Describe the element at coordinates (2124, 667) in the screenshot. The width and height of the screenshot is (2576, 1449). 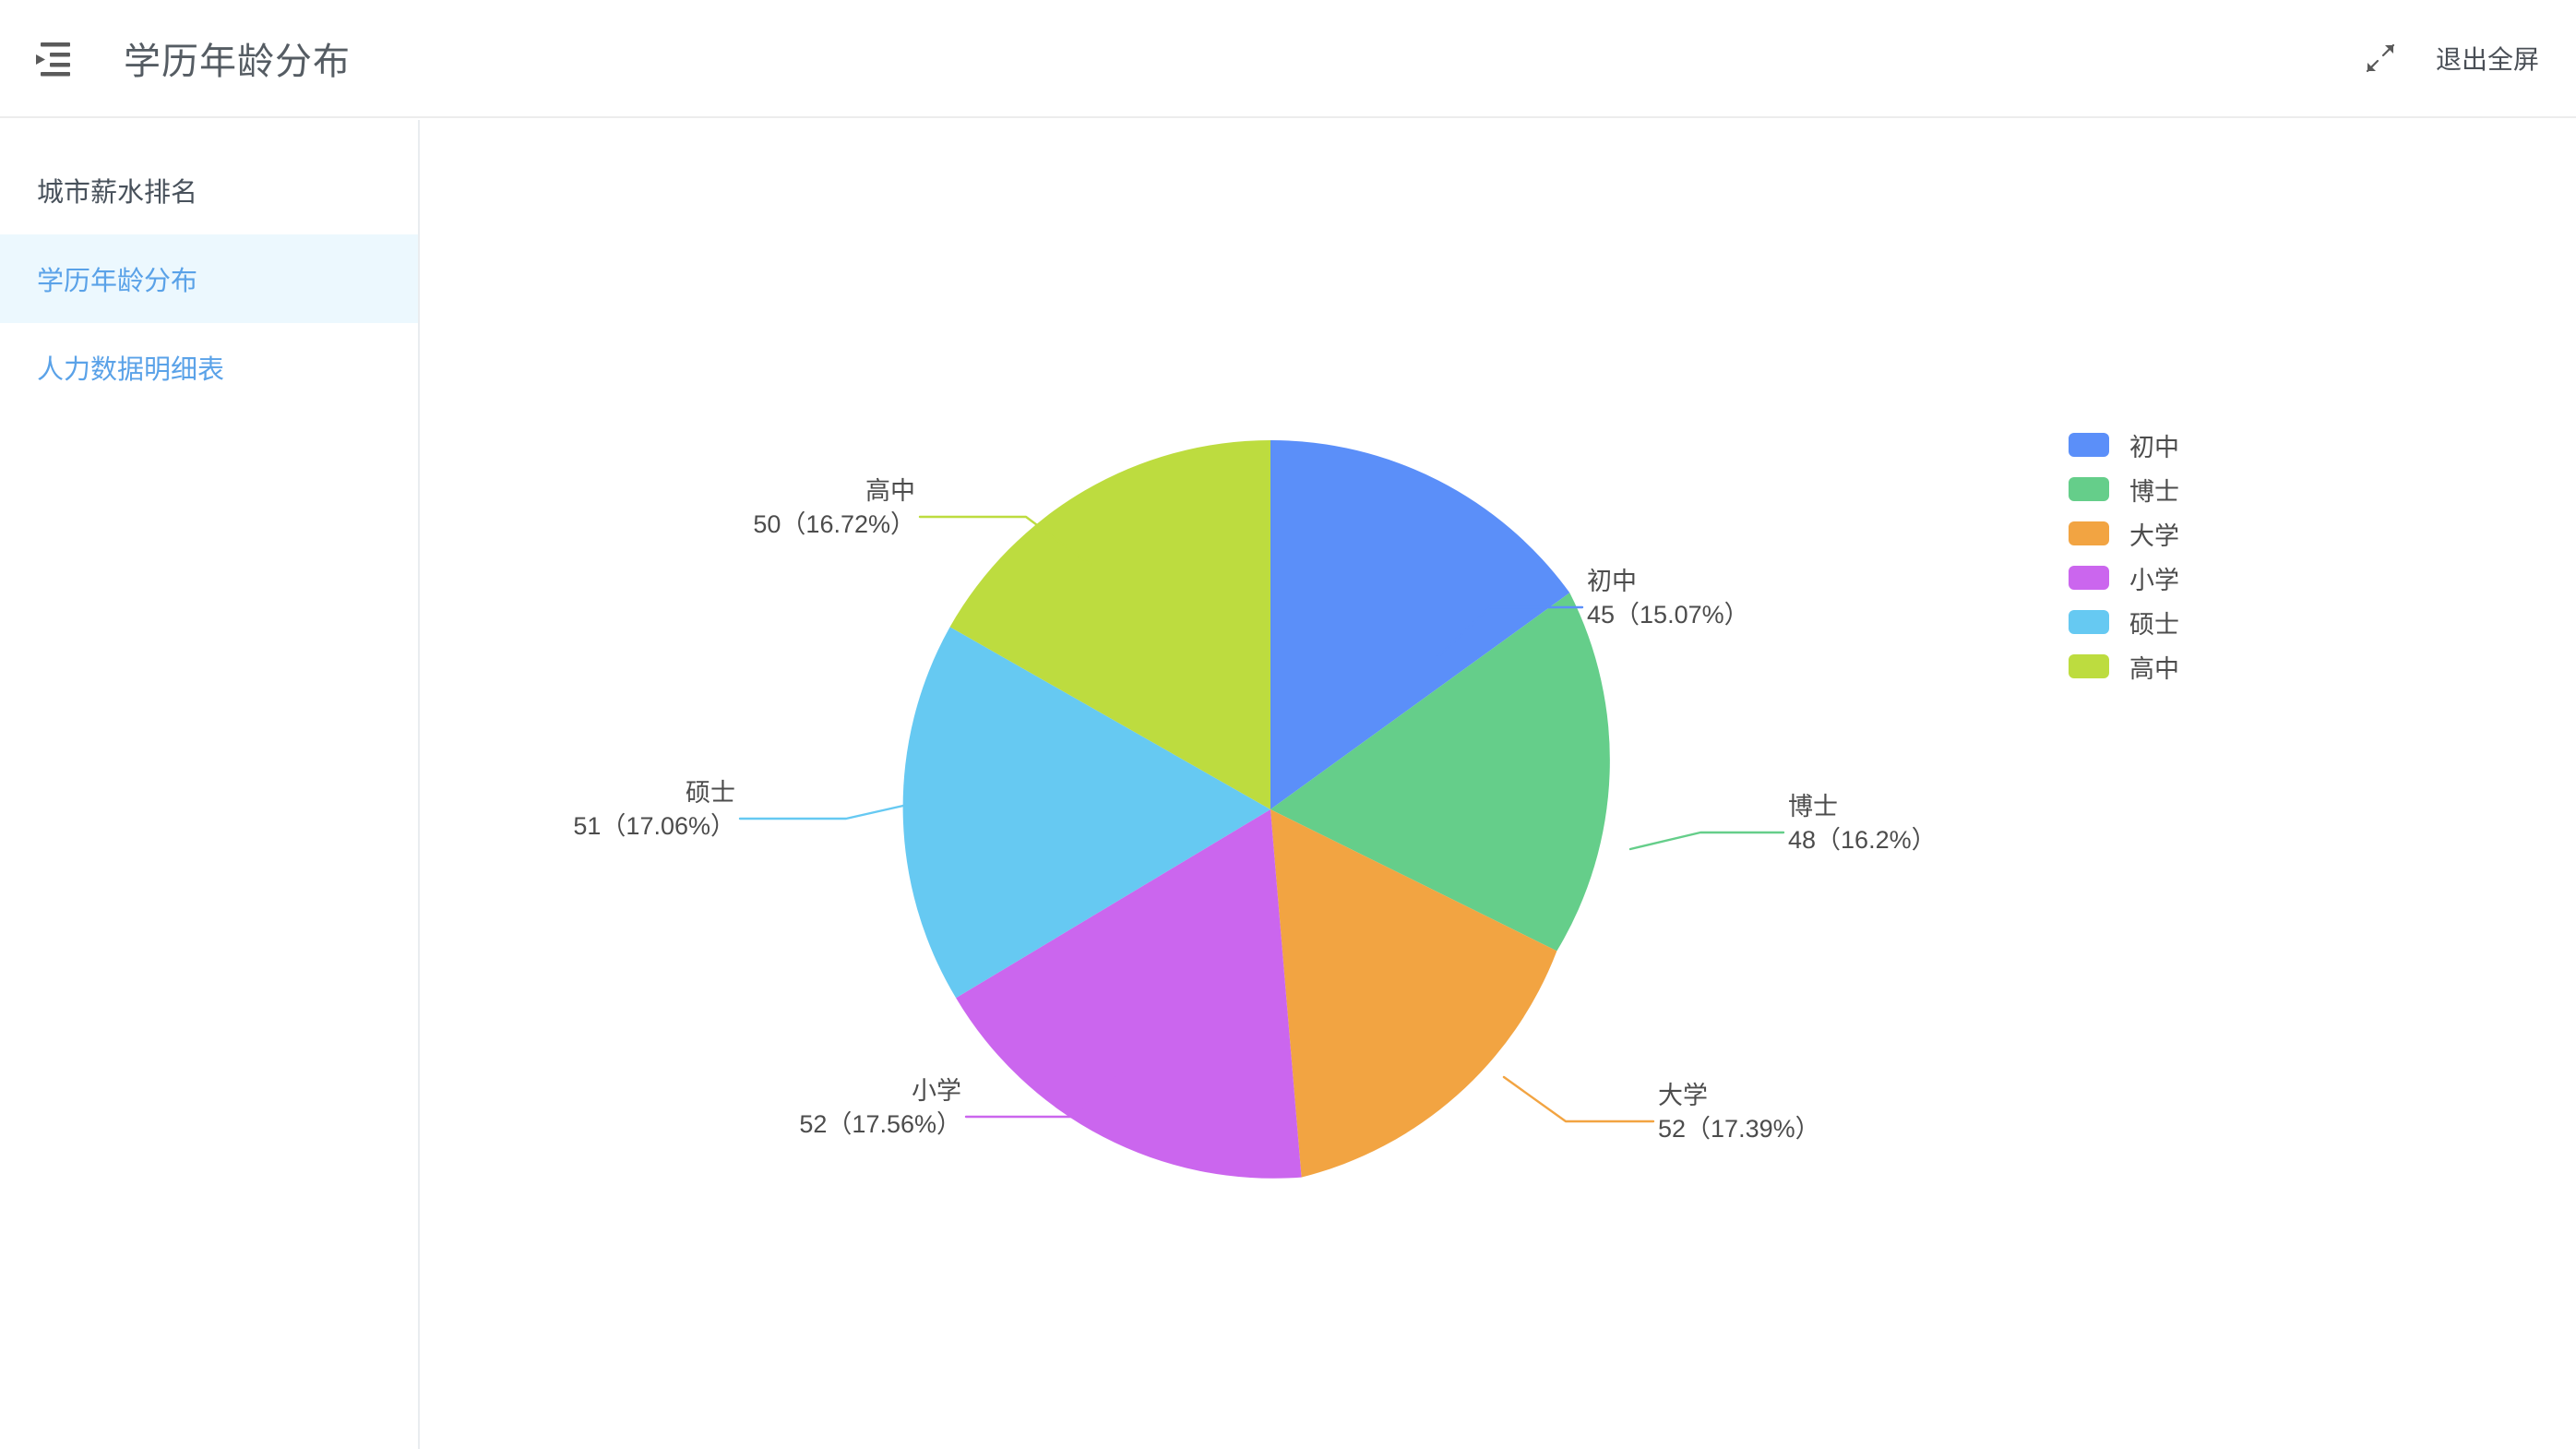
I see `legend-item-gaozhong: 高中` at that location.